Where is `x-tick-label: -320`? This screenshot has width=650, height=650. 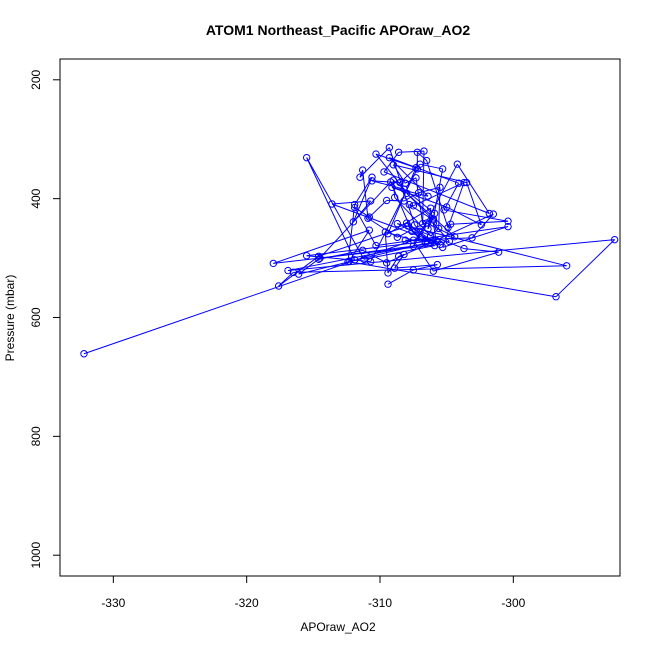 x-tick-label: -320 is located at coordinates (247, 603).